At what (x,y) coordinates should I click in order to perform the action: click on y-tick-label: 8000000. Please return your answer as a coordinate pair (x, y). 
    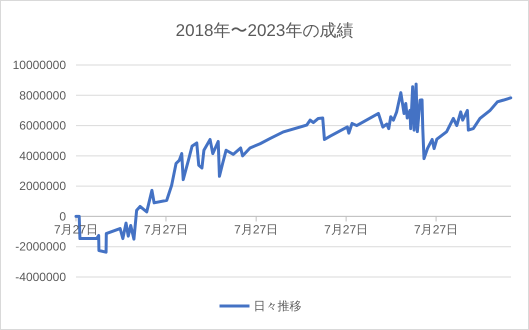
    Looking at the image, I should click on (42, 95).